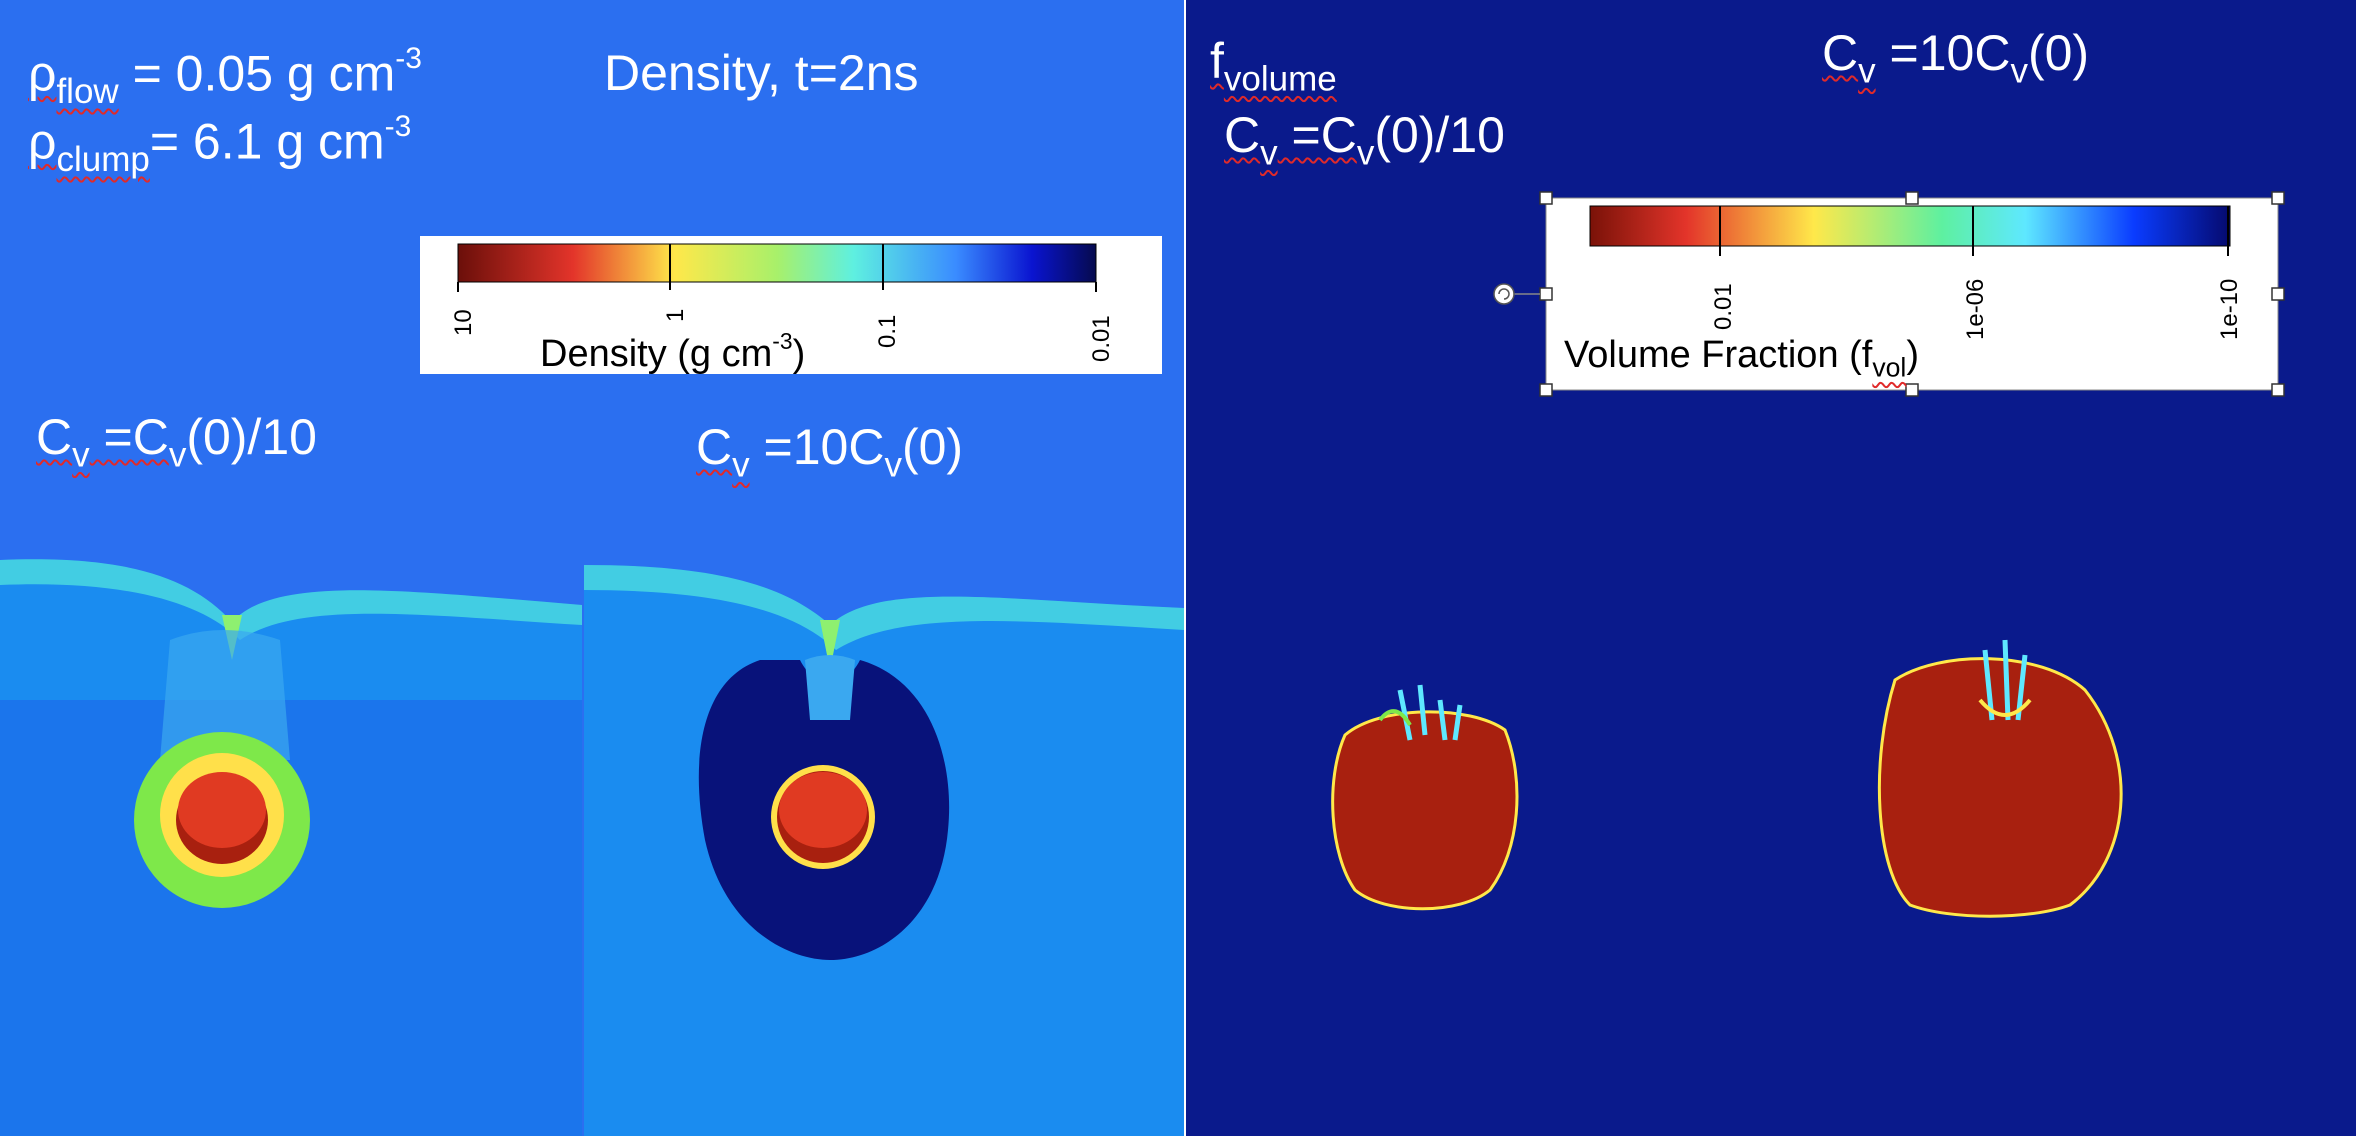 This screenshot has width=2356, height=1136. I want to click on density-colorbar, so click(791, 305).